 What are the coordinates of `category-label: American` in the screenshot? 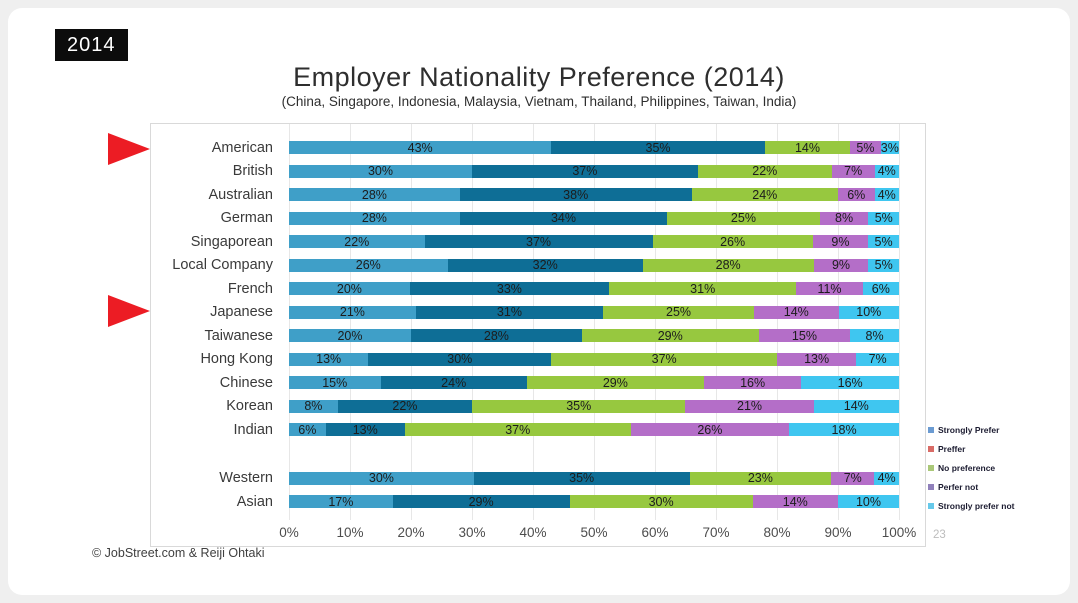 It's located at (242, 147).